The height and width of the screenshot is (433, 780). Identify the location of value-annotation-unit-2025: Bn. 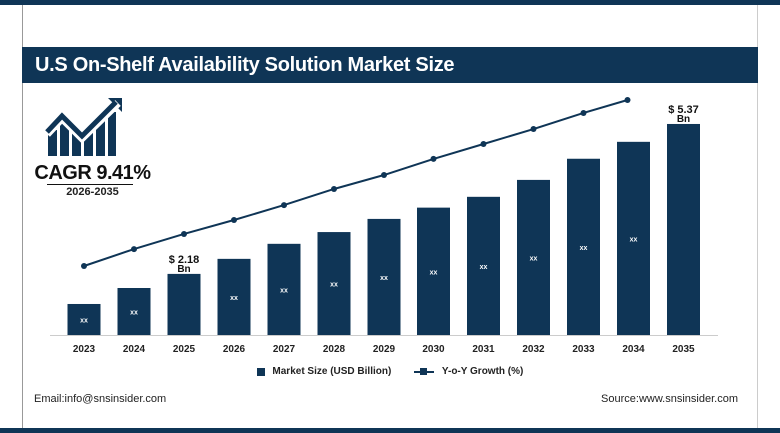
(183, 269).